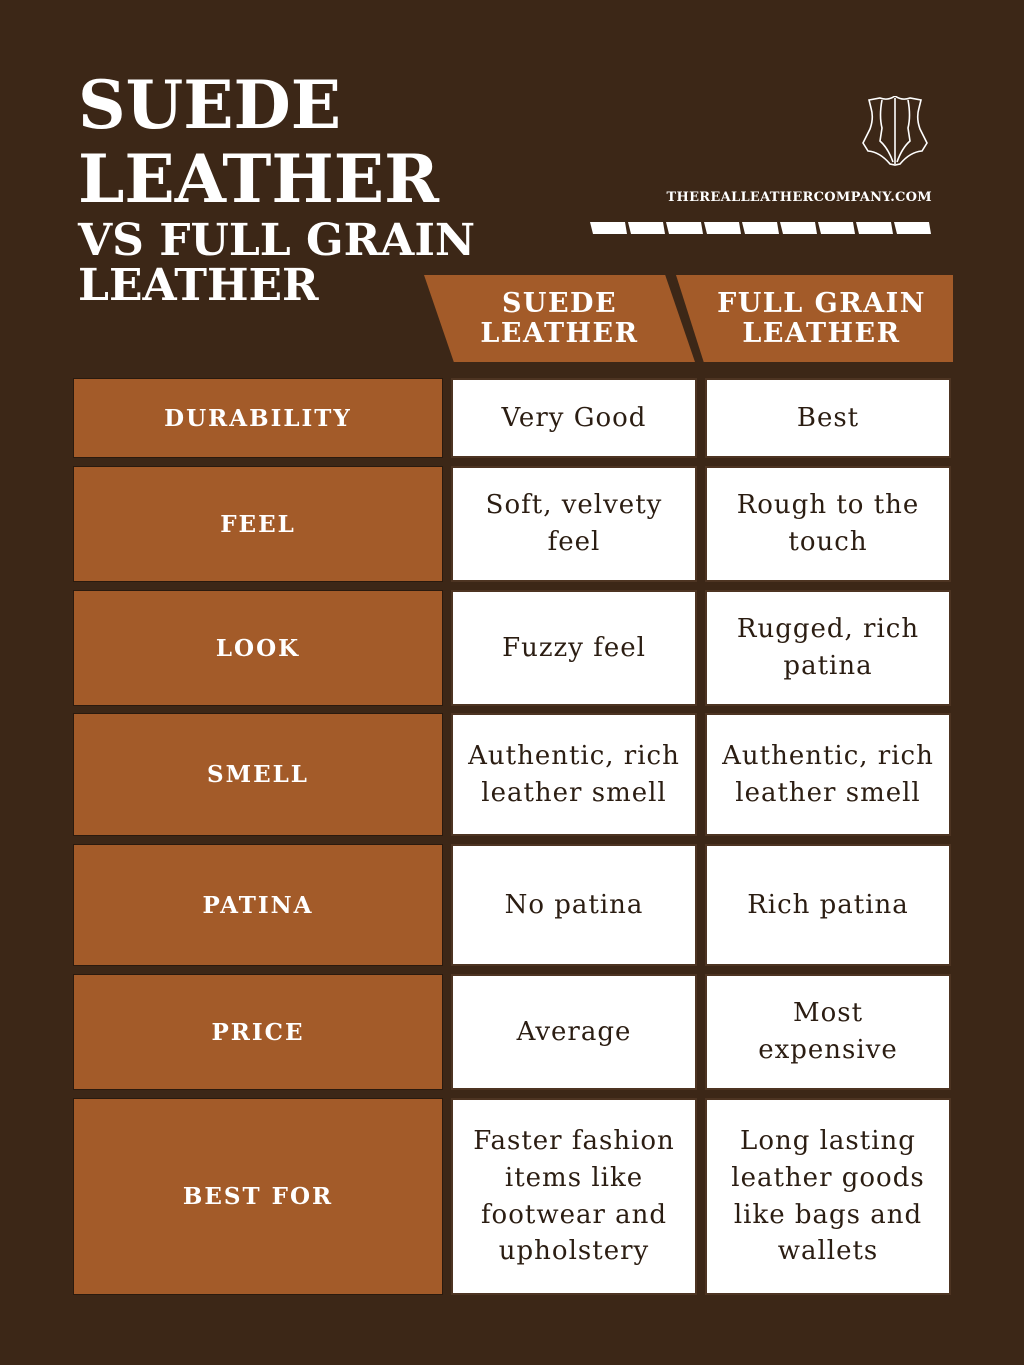 This screenshot has height=1365, width=1024. I want to click on cell-full-grain: Best, so click(828, 418).